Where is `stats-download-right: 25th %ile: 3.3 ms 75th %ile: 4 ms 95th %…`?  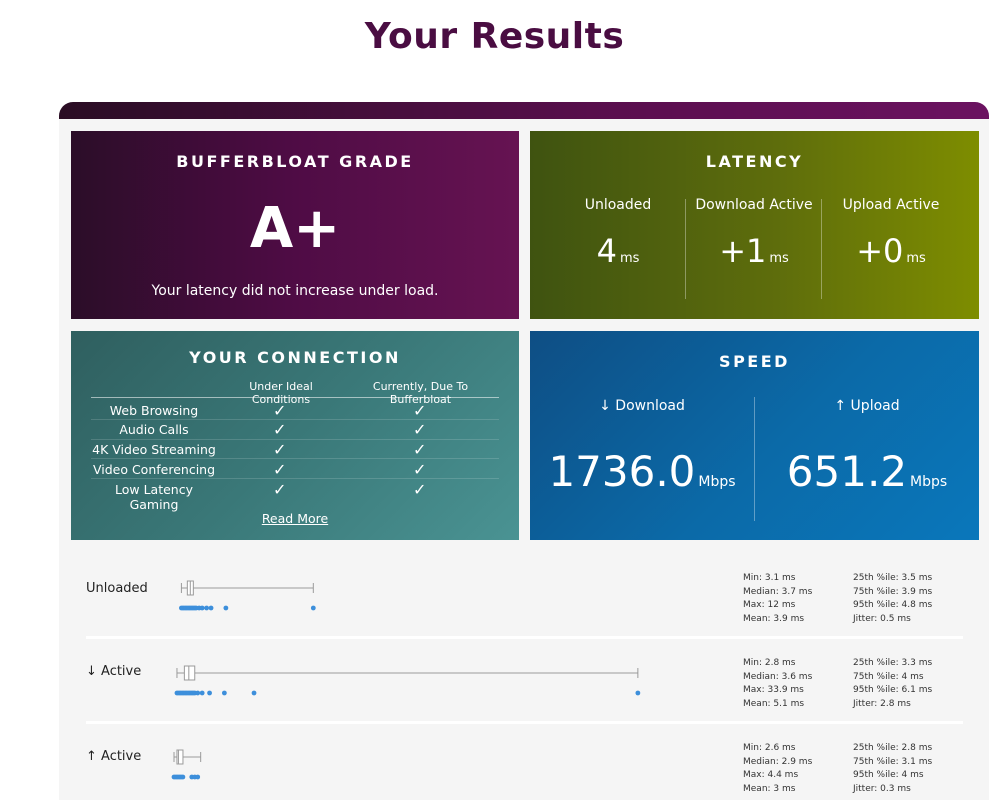 stats-download-right: 25th %ile: 3.3 ms 75th %ile: 4 ms 95th %… is located at coordinates (892, 684).